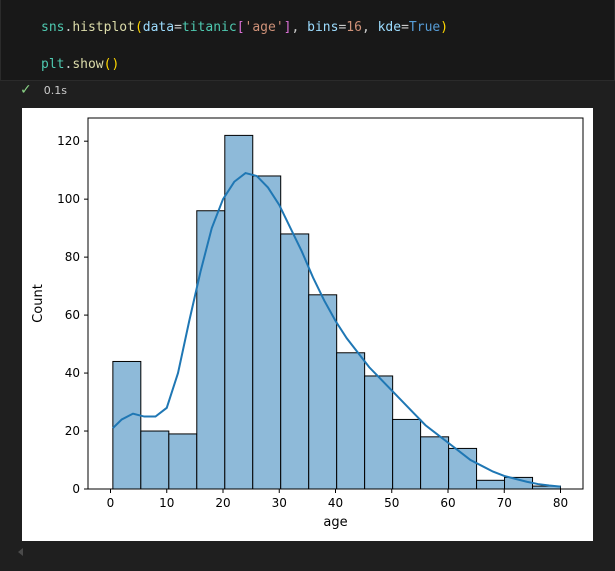  What do you see at coordinates (222, 503) in the screenshot?
I see `x-tick-label: 20` at bounding box center [222, 503].